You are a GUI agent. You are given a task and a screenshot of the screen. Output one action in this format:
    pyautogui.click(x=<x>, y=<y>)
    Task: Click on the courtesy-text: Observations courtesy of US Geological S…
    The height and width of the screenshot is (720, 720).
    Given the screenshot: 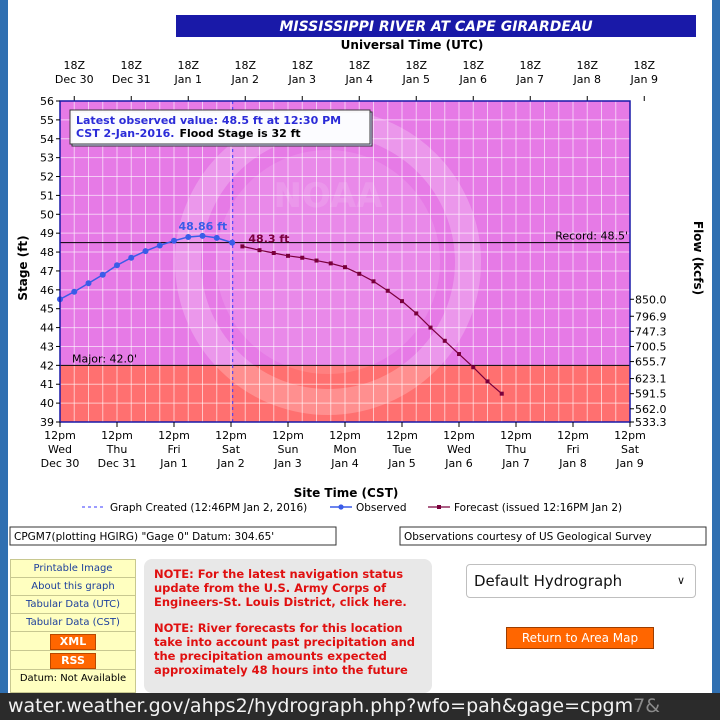 What is the action you would take?
    pyautogui.click(x=528, y=537)
    